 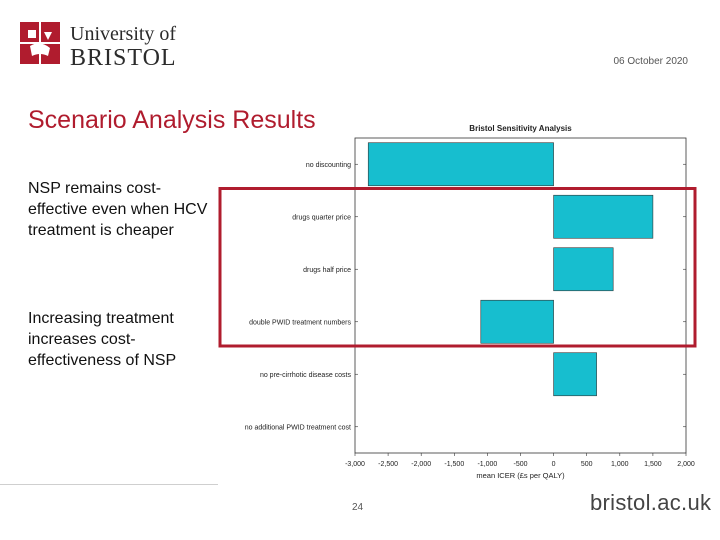 I want to click on x-tick-label-5: -1,000, so click(x=487, y=464).